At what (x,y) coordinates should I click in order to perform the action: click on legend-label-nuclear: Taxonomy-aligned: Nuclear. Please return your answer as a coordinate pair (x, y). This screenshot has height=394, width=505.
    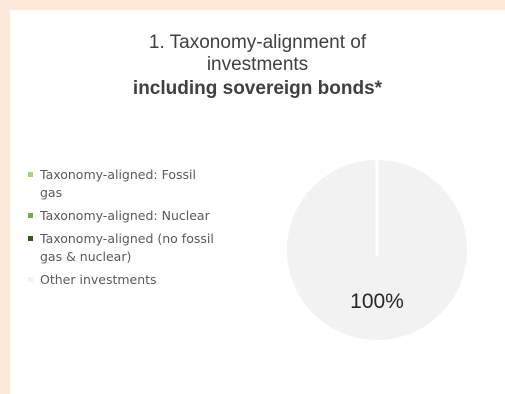
    Looking at the image, I should click on (125, 215).